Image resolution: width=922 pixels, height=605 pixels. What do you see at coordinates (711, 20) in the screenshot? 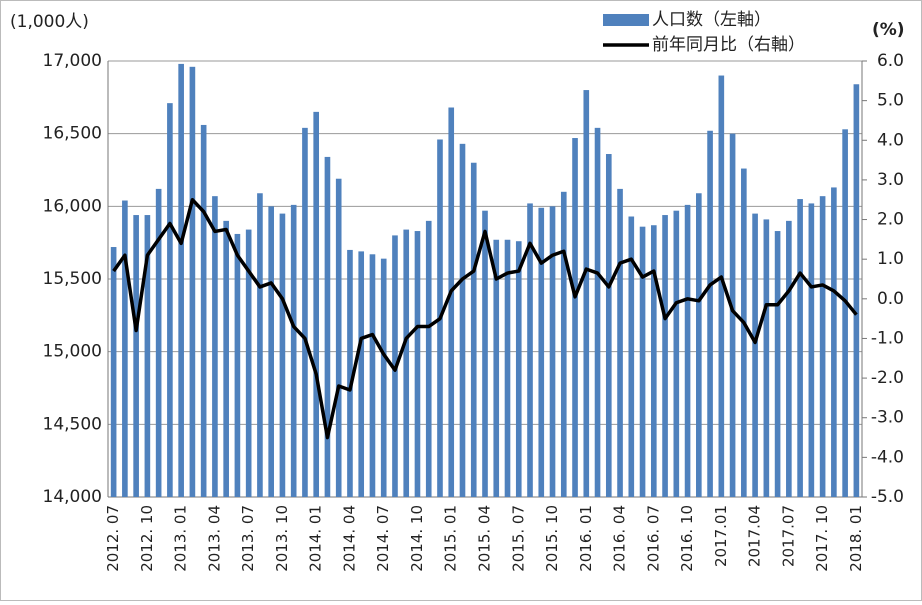
I see `legend-label: 人口数（左軸）` at bounding box center [711, 20].